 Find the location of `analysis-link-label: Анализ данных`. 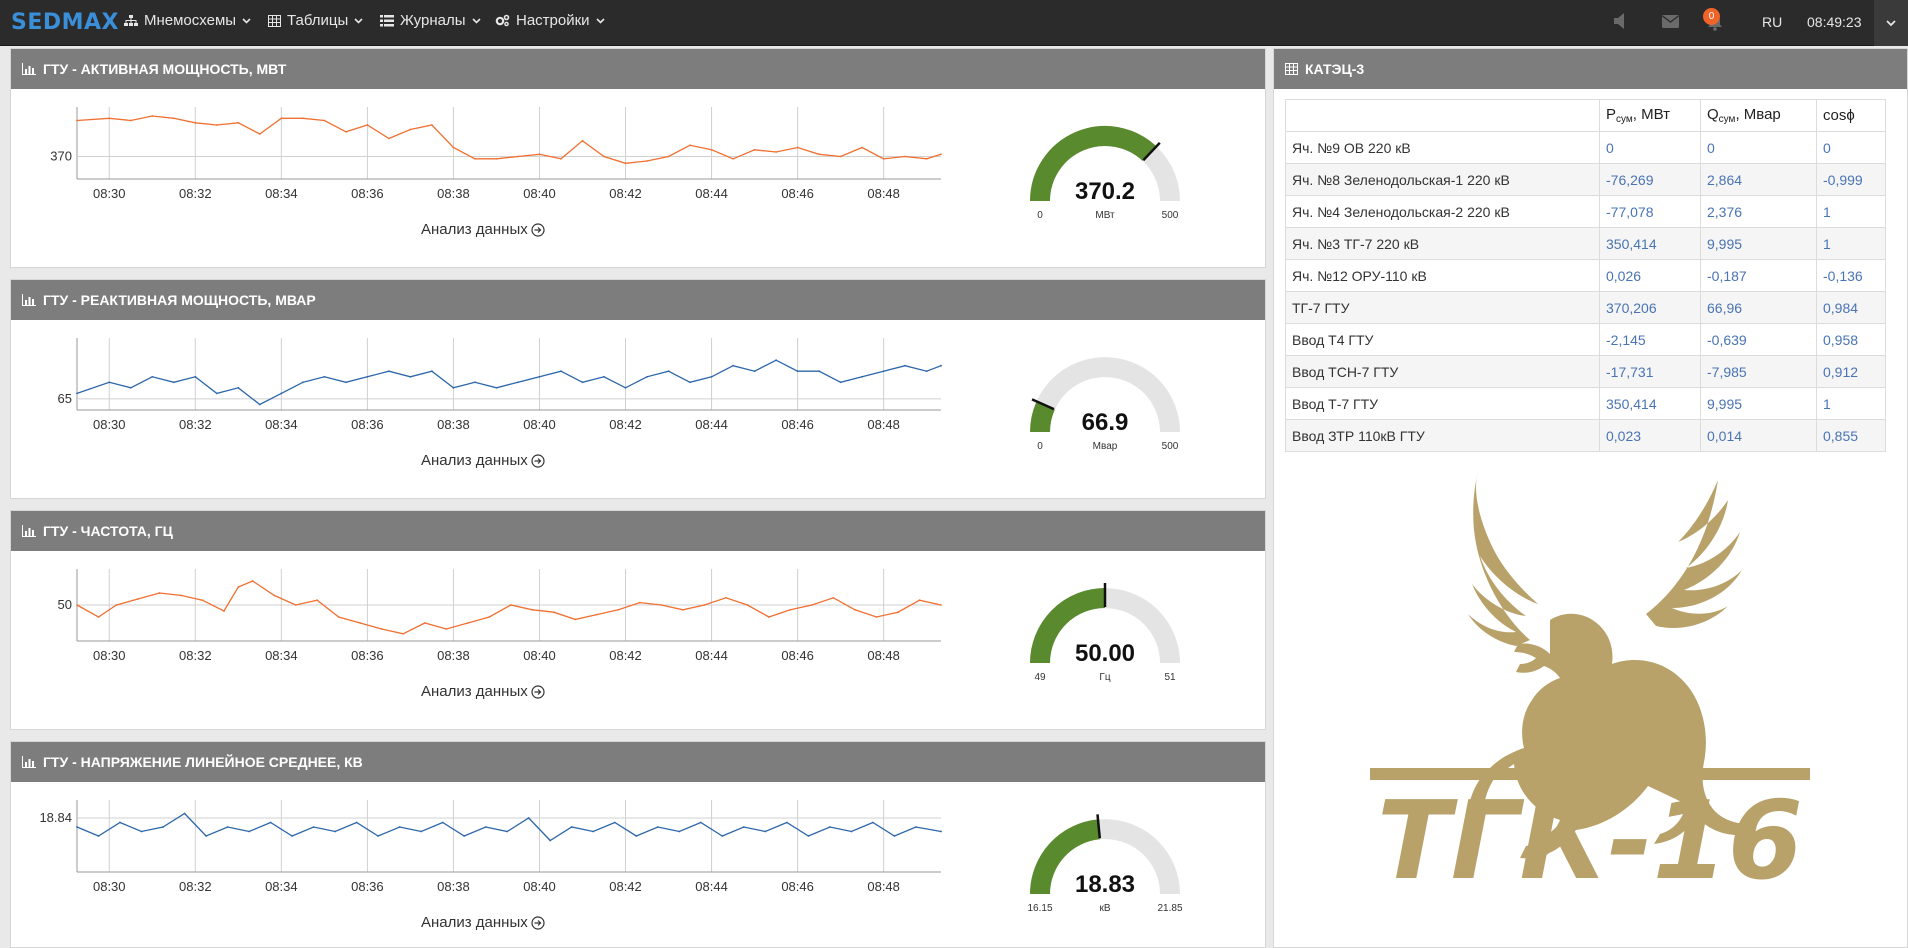

analysis-link-label: Анализ данных is located at coordinates (474, 229).